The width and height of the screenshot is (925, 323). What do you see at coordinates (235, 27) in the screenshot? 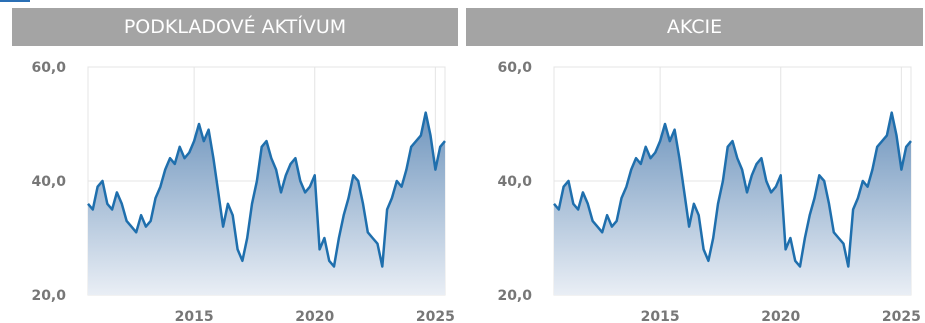
I see `panel-title: PODKLADOVÉ AKTÍVUM` at bounding box center [235, 27].